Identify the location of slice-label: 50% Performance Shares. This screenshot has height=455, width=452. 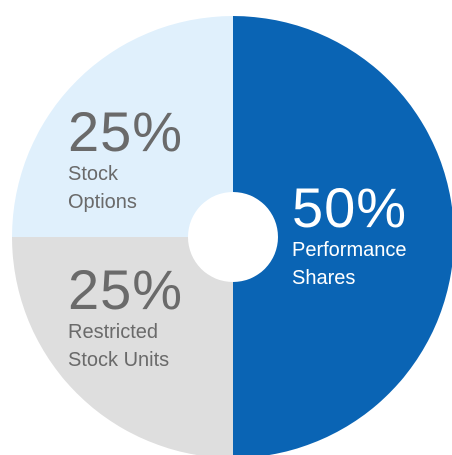
(367, 236).